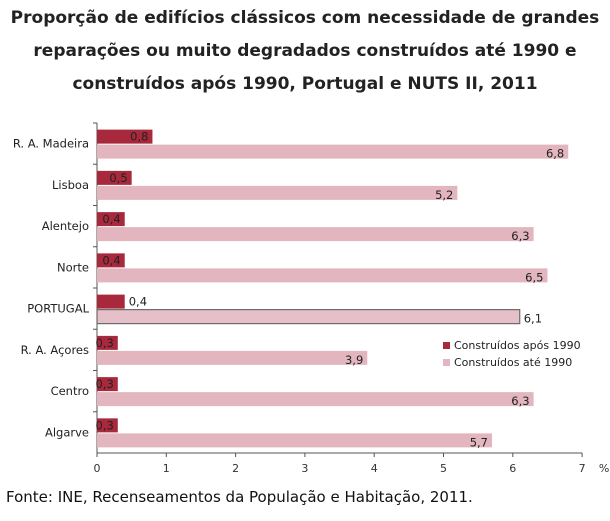 The width and height of the screenshot is (610, 521). Describe the element at coordinates (444, 195) in the screenshot. I see `value-label-ate-1990: 5,2` at that location.